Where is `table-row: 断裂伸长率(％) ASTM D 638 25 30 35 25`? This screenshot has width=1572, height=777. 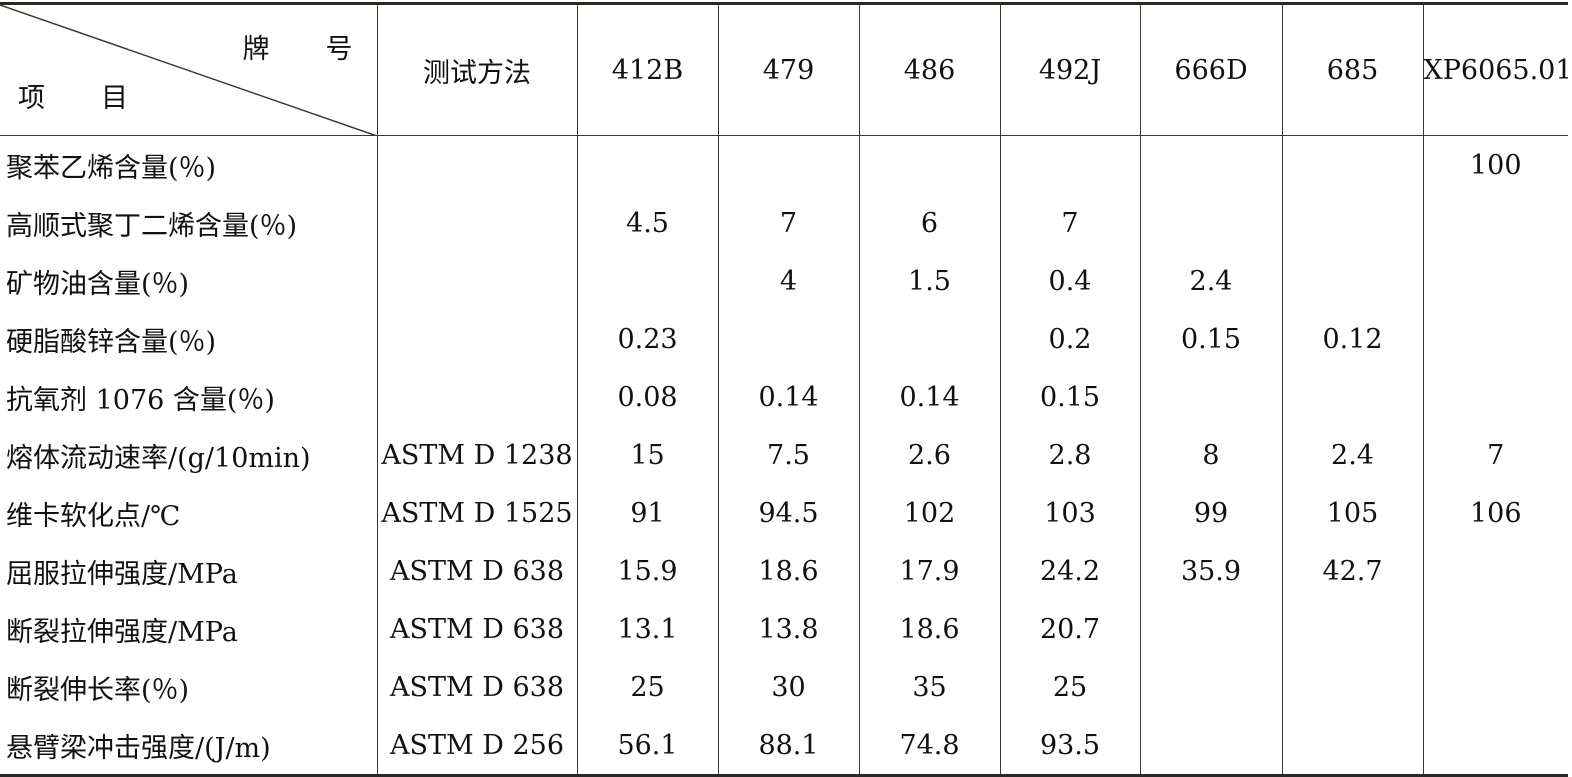 table-row: 断裂伸长率(％) ASTM D 638 25 30 35 25 is located at coordinates (784, 687).